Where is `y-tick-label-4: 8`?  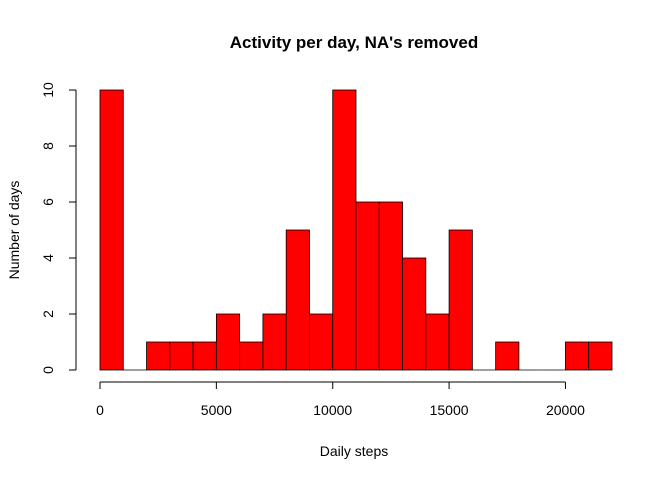
y-tick-label-4: 8 is located at coordinates (48, 146).